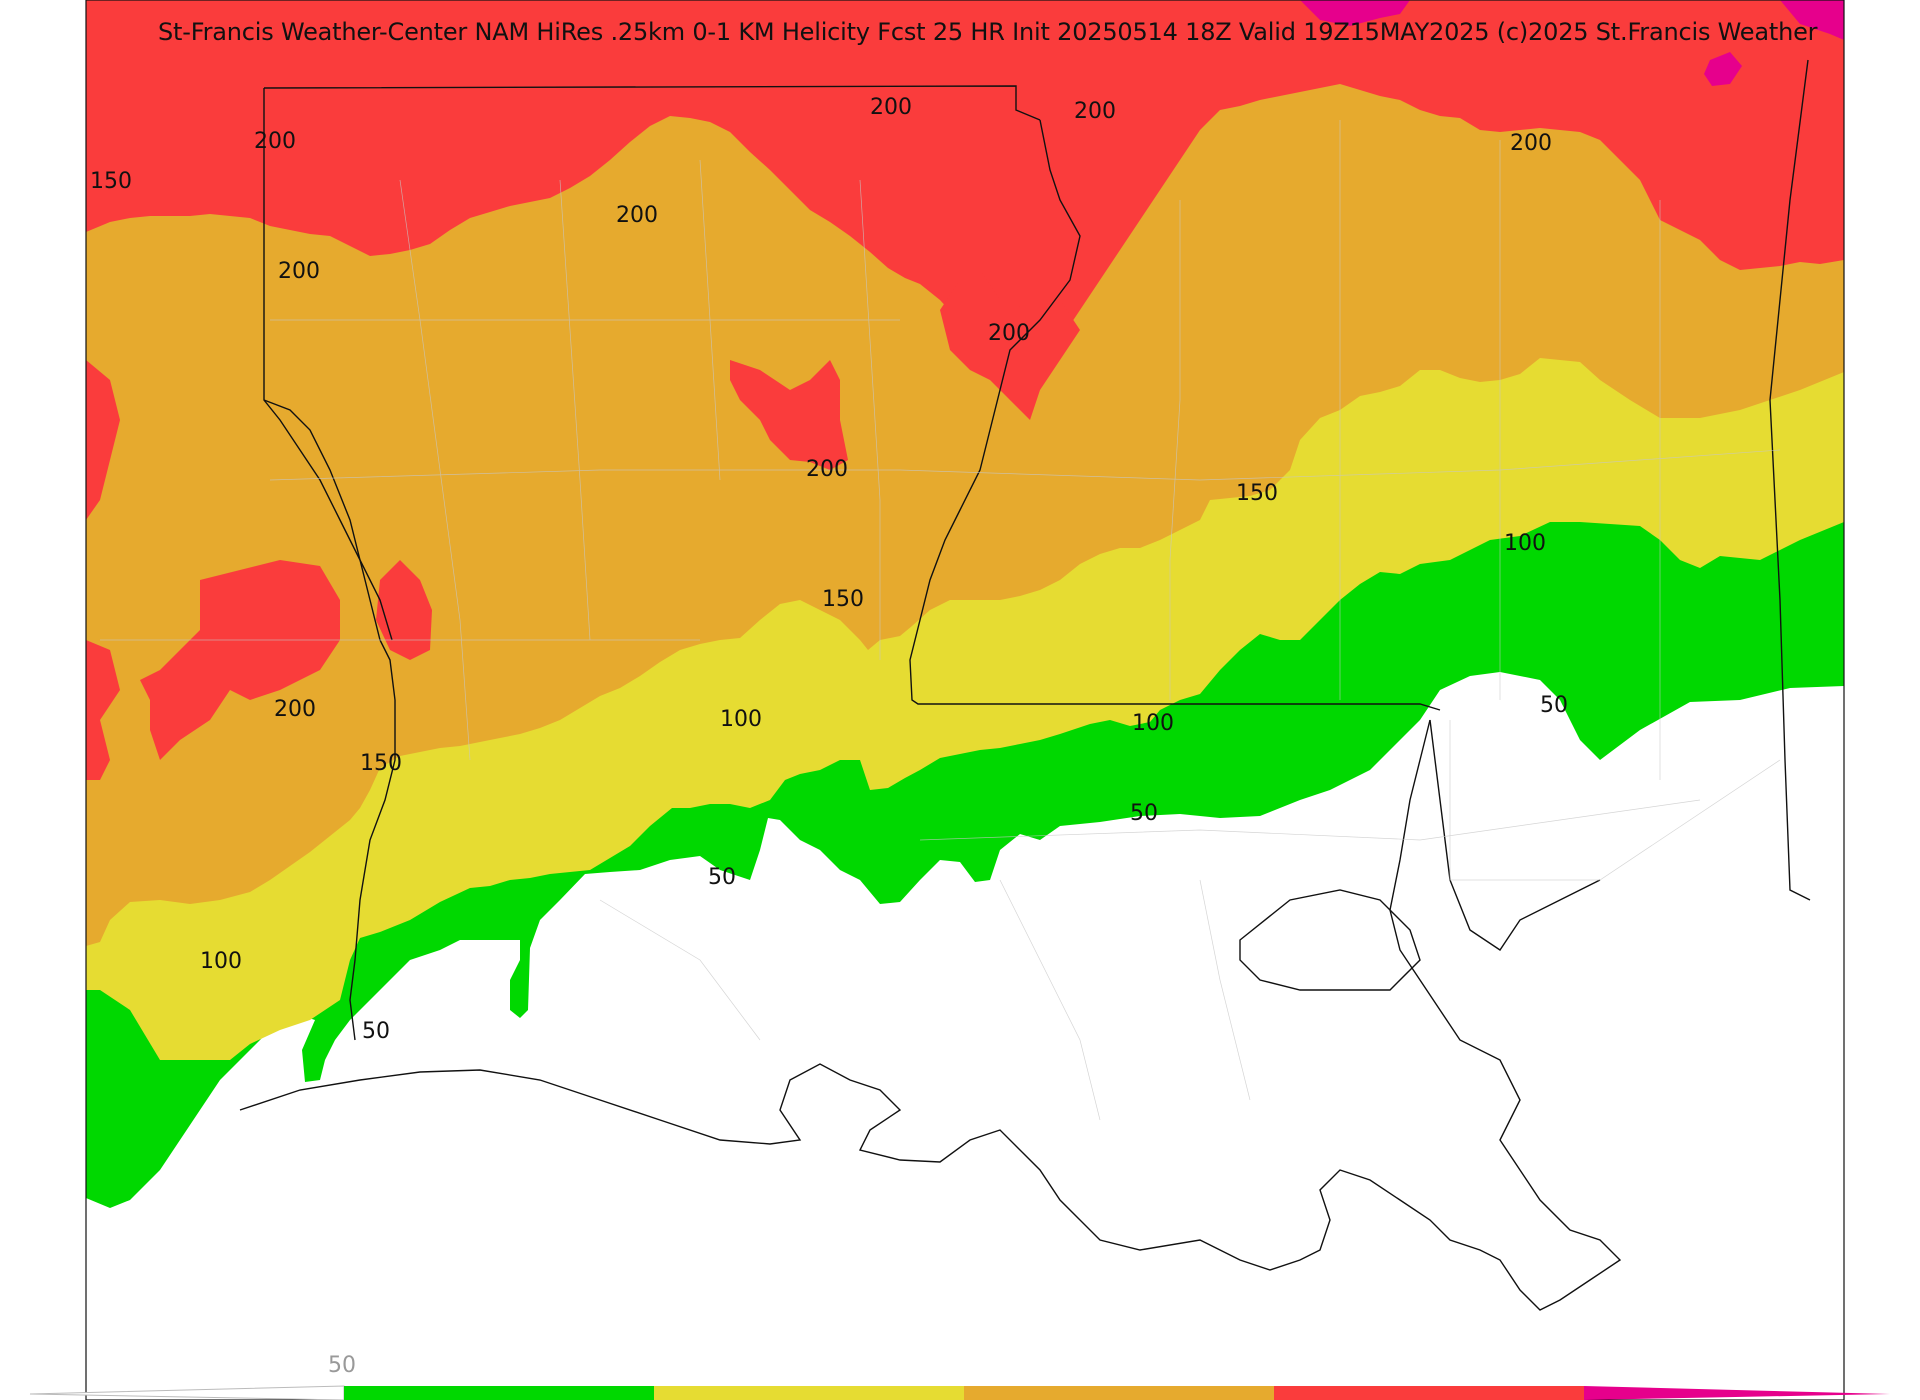 Image resolution: width=1920 pixels, height=1400 pixels. What do you see at coordinates (1330, 940) in the screenshot?
I see `lake-outline` at bounding box center [1330, 940].